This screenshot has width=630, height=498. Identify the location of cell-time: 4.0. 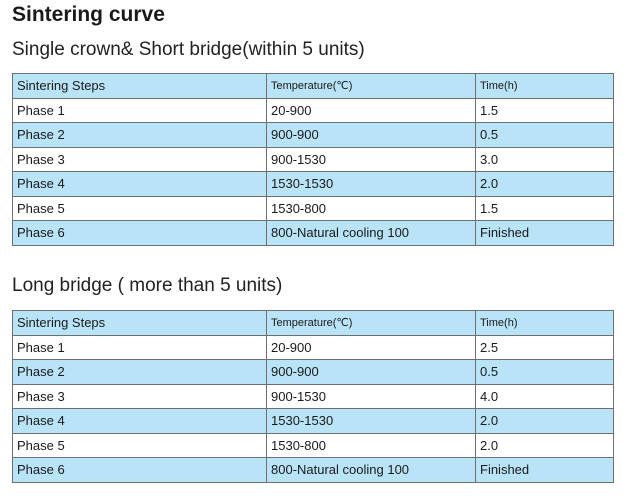
(544, 396).